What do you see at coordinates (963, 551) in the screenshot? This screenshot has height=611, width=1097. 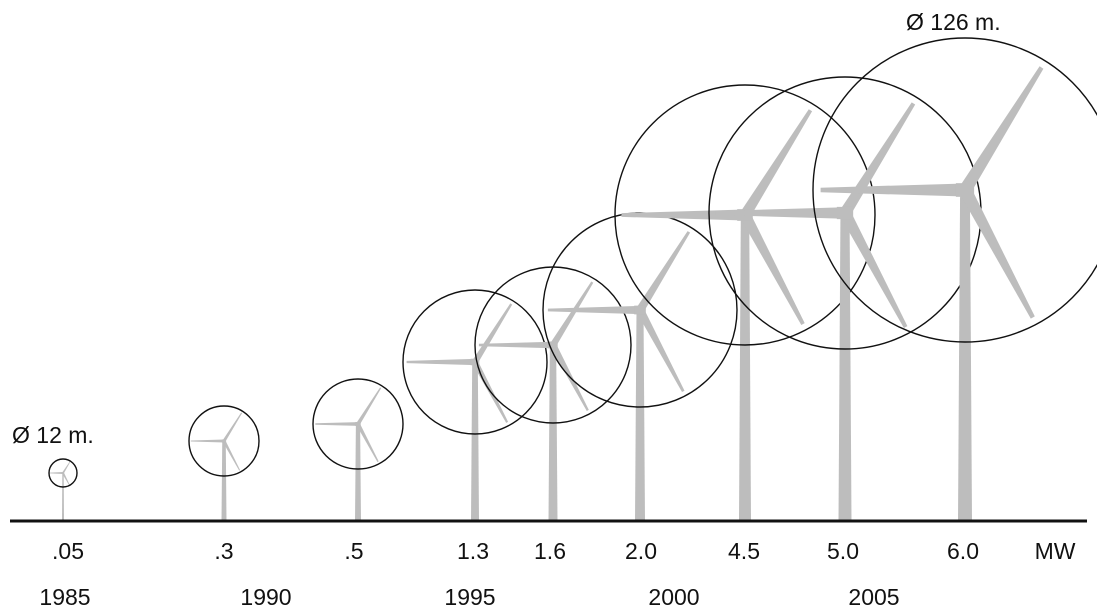 I see `power-label: 6.0` at bounding box center [963, 551].